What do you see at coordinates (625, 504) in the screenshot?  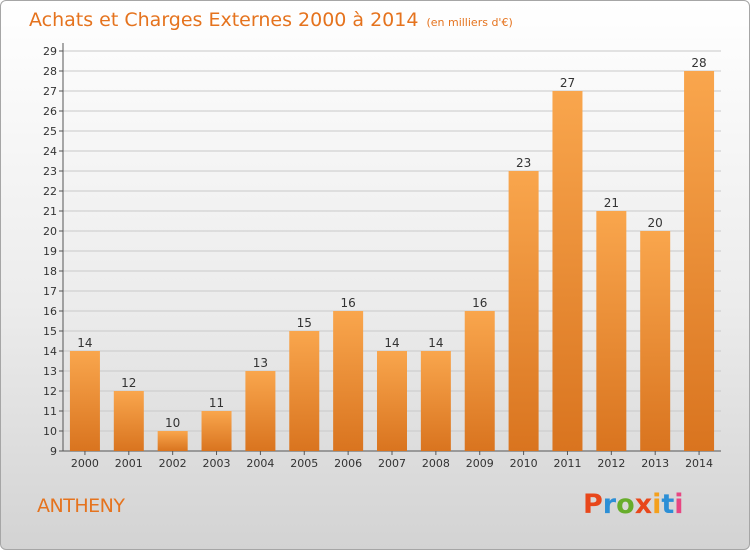 I see `logo-letter: o` at bounding box center [625, 504].